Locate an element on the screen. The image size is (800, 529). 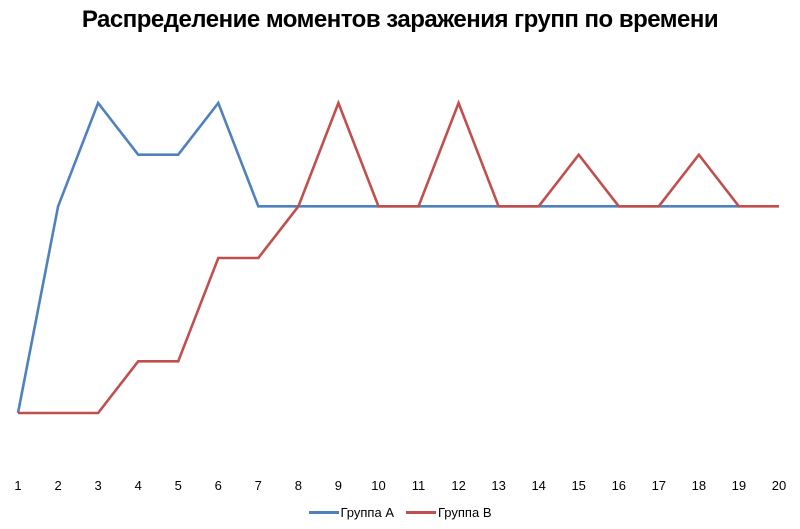
x-tick-label: 12 is located at coordinates (458, 485).